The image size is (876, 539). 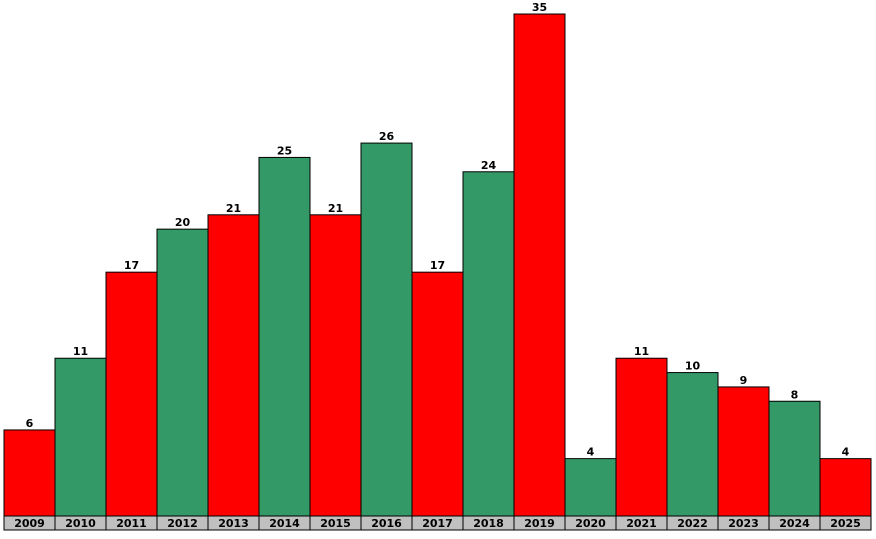 What do you see at coordinates (335, 523) in the screenshot?
I see `x-tick-label: 2015` at bounding box center [335, 523].